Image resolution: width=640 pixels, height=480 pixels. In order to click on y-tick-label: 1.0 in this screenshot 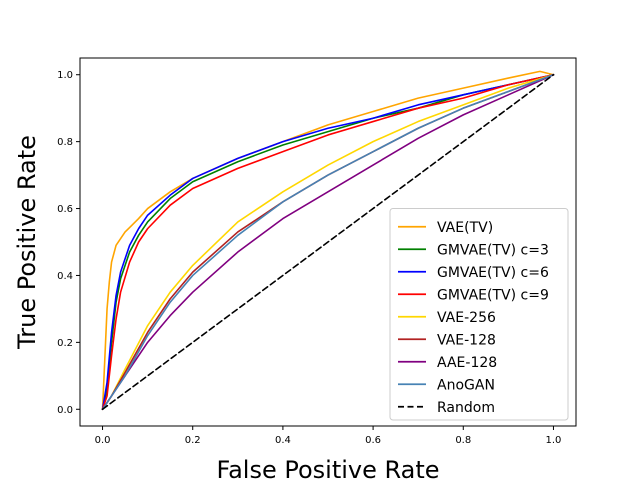, I will do `click(65, 75)`.